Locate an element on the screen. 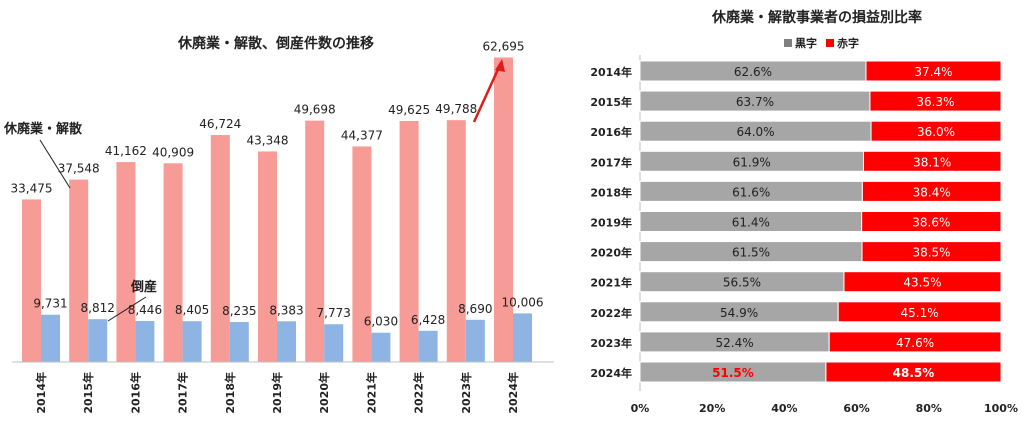 The width and height of the screenshot is (1024, 433). left-category-label-2: 2016年 is located at coordinates (135, 393).